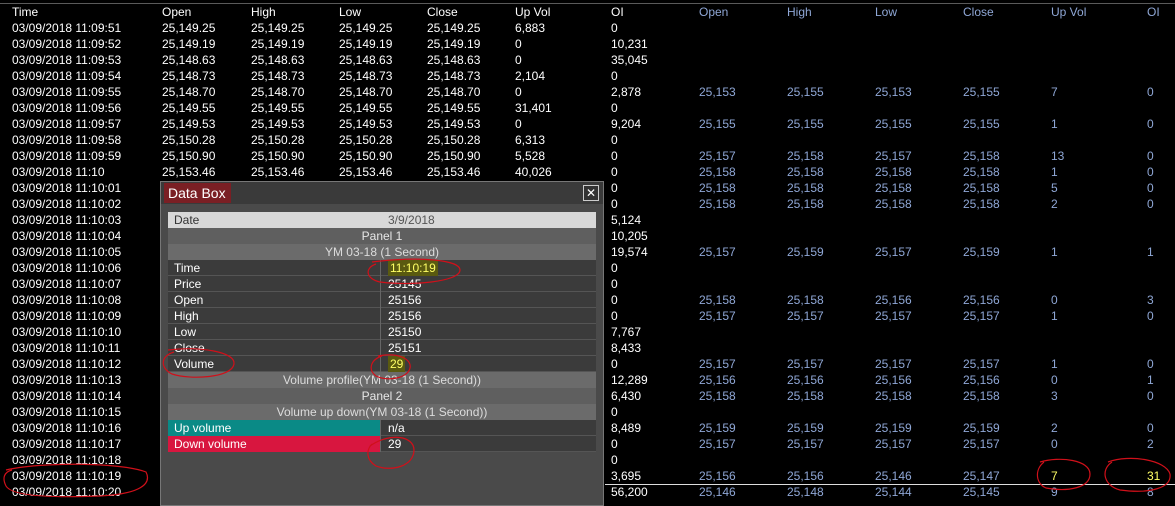 The height and width of the screenshot is (506, 1175). I want to click on field-value: 11:10:19, so click(413, 268).